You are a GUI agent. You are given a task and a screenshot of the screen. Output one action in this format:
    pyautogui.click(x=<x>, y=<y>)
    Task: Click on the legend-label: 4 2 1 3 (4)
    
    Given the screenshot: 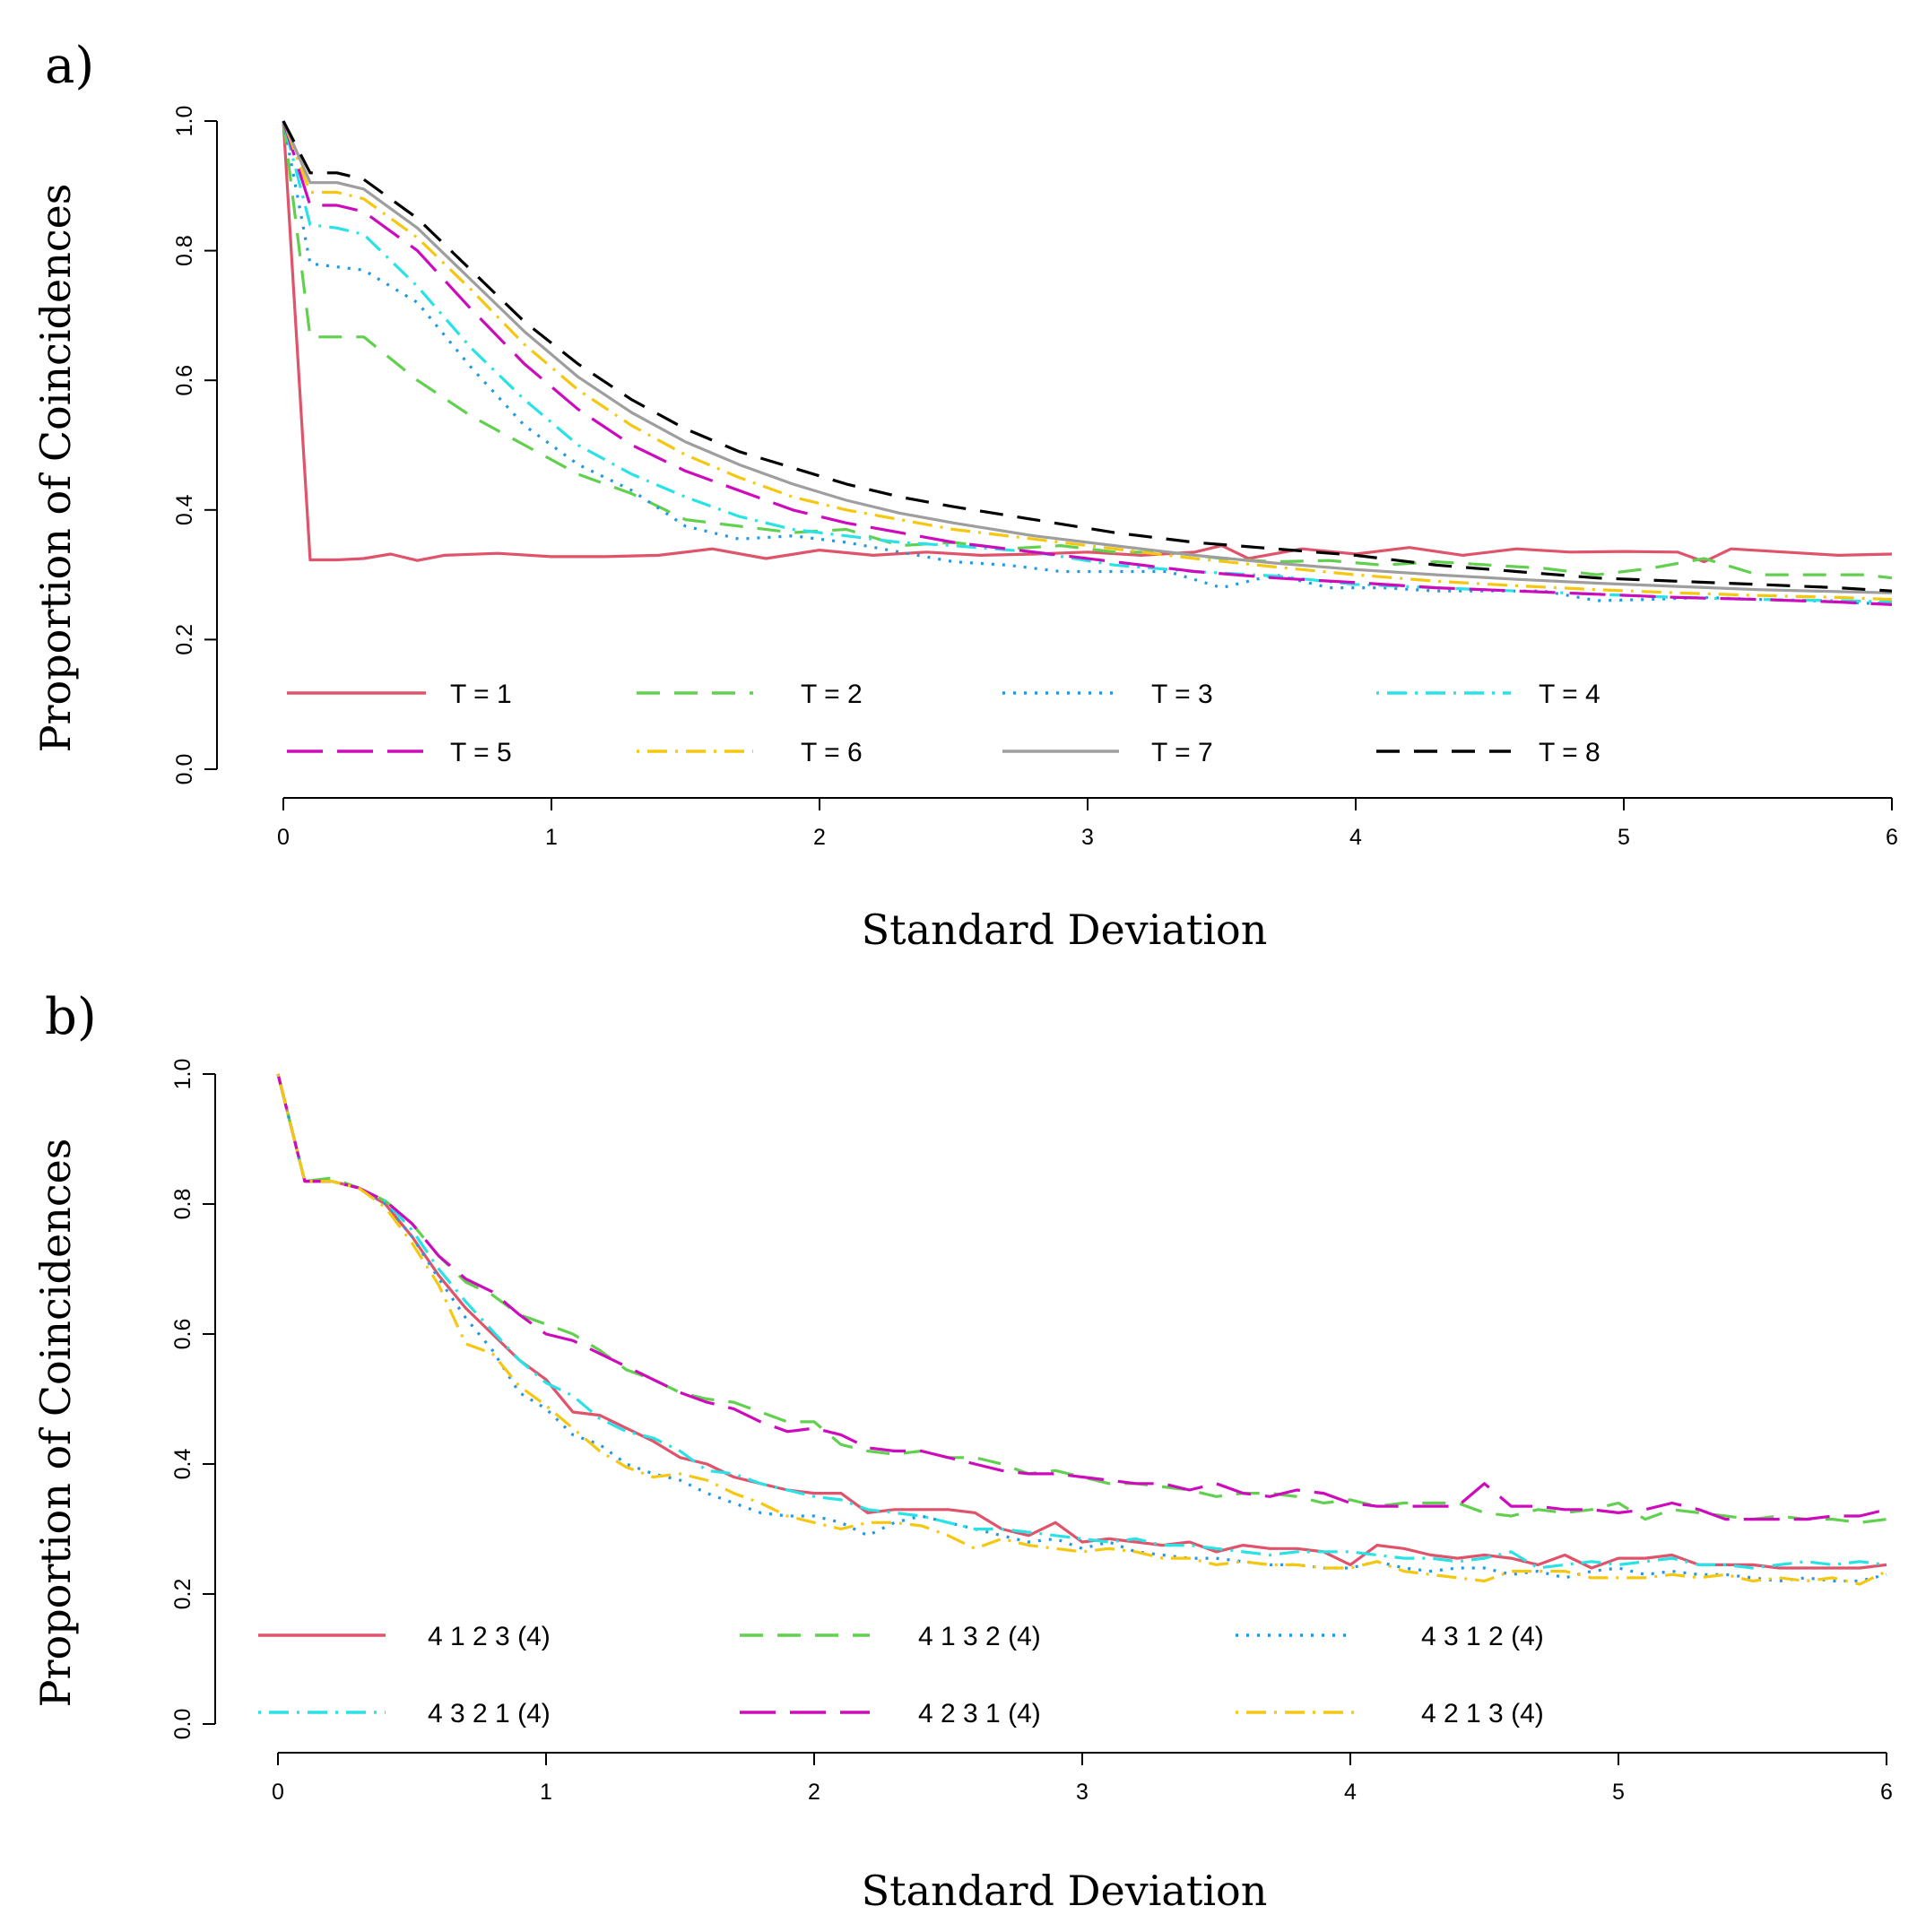 What is the action you would take?
    pyautogui.click(x=1482, y=1713)
    